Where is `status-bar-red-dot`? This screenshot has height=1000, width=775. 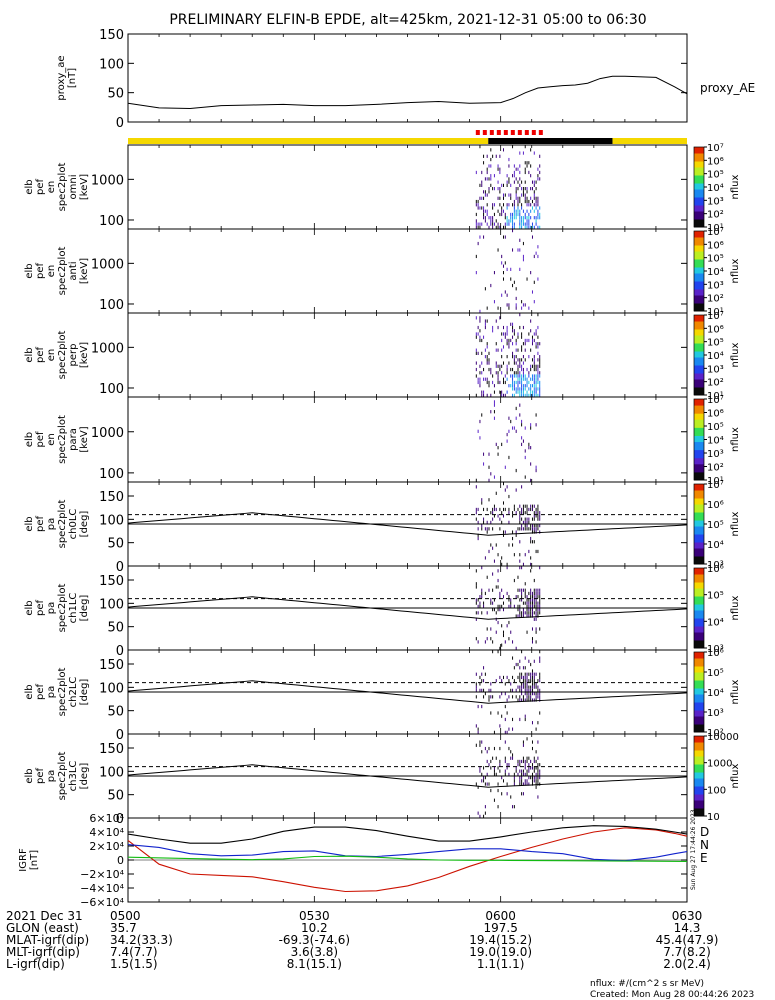
status-bar-red-dot is located at coordinates (477, 132).